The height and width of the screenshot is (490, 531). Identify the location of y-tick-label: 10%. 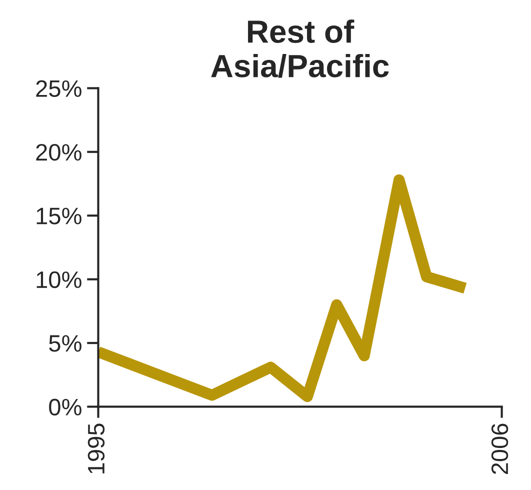
(59, 279).